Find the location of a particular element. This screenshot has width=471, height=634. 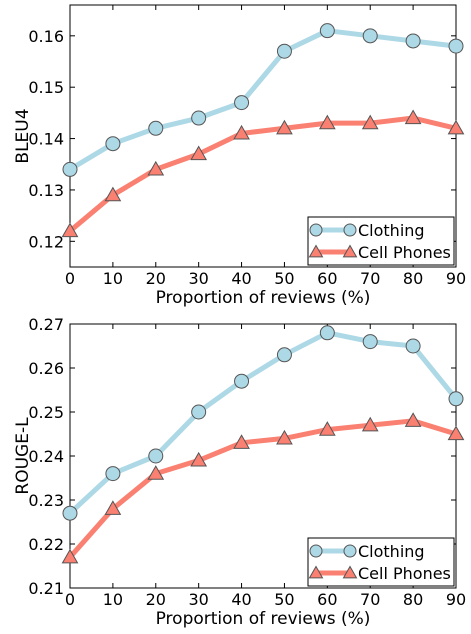

y-tick-label: 0.13 is located at coordinates (46, 190).